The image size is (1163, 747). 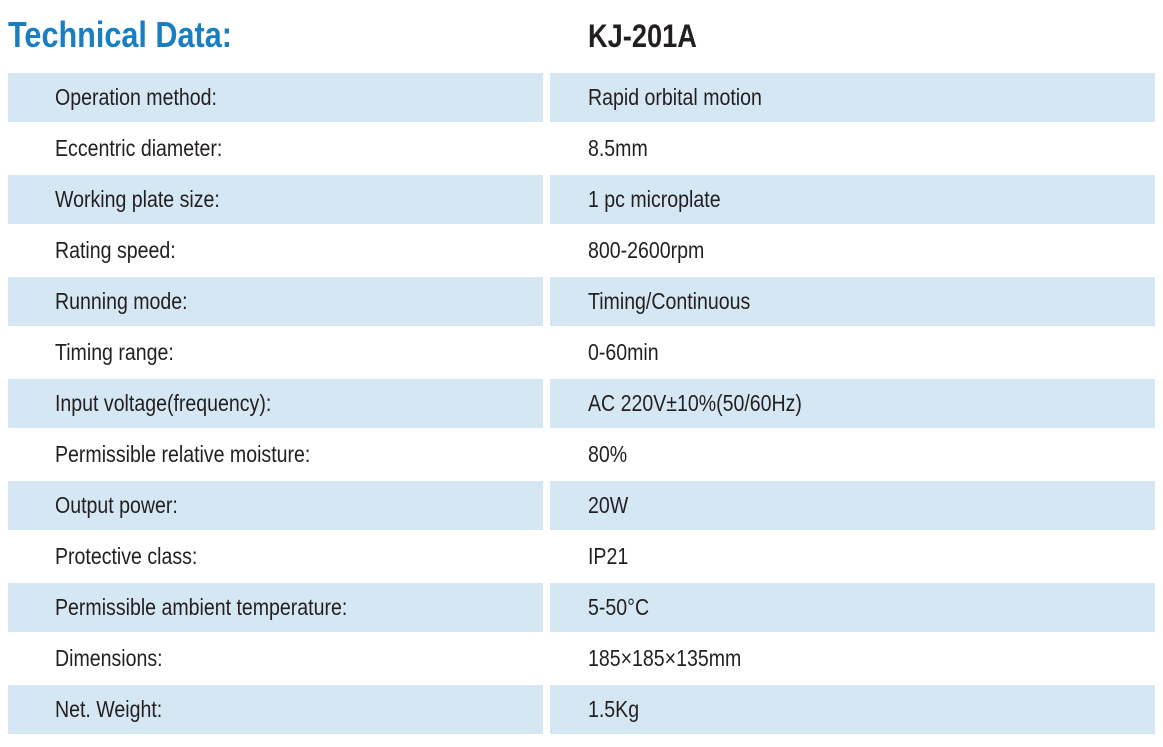 I want to click on label: Operation method:, so click(x=136, y=97).